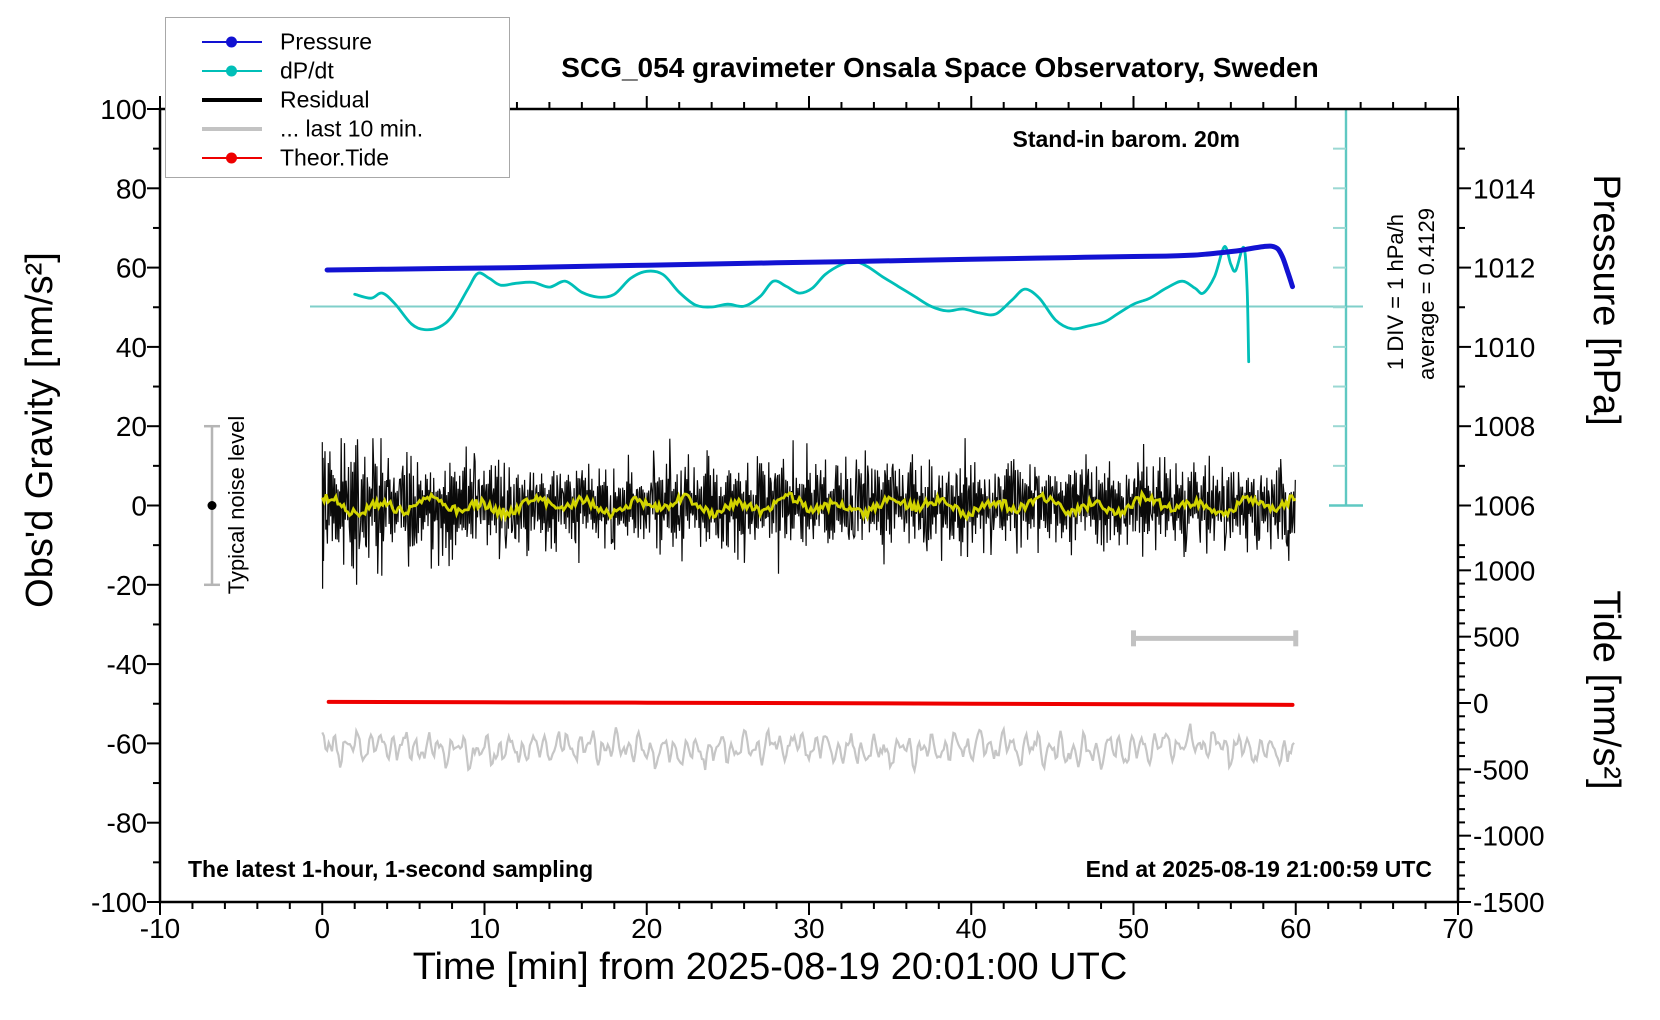 The height and width of the screenshot is (1020, 1660). Describe the element at coordinates (1258, 869) in the screenshot. I see `end-time-annotation: End at 2025-08-19 21:00:59 UTC` at that location.